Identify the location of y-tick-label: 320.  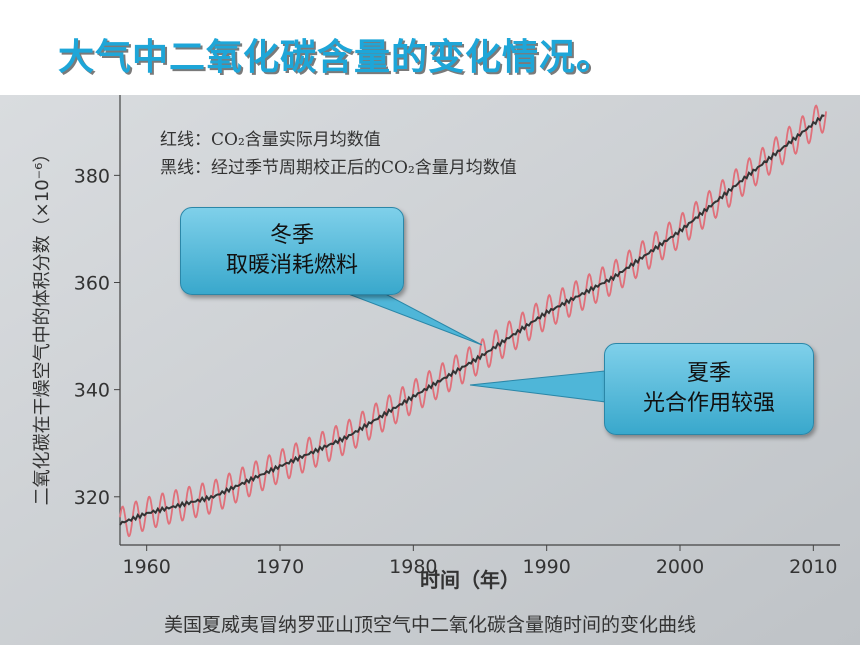
(92, 498).